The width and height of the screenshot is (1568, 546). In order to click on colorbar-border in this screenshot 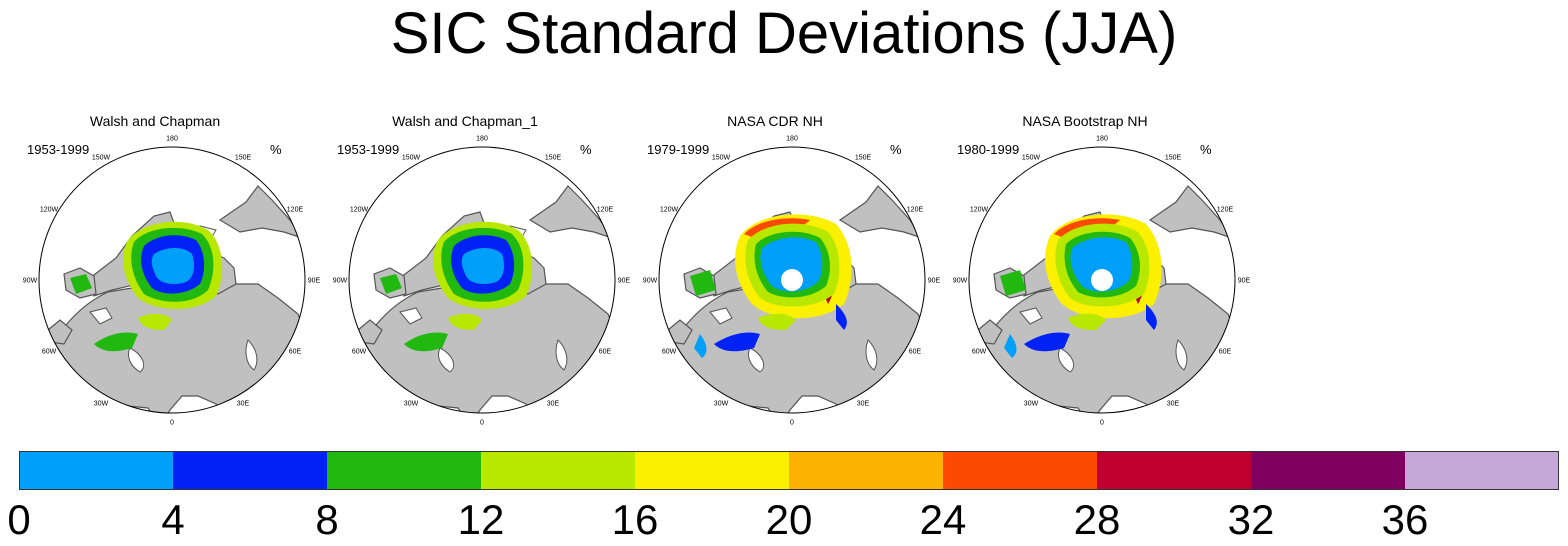, I will do `click(789, 470)`.